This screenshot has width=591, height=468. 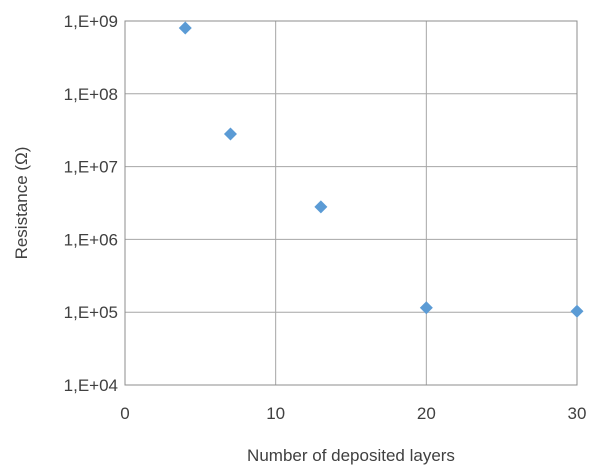 What do you see at coordinates (91, 94) in the screenshot?
I see `y-tick-label: 1,E+08` at bounding box center [91, 94].